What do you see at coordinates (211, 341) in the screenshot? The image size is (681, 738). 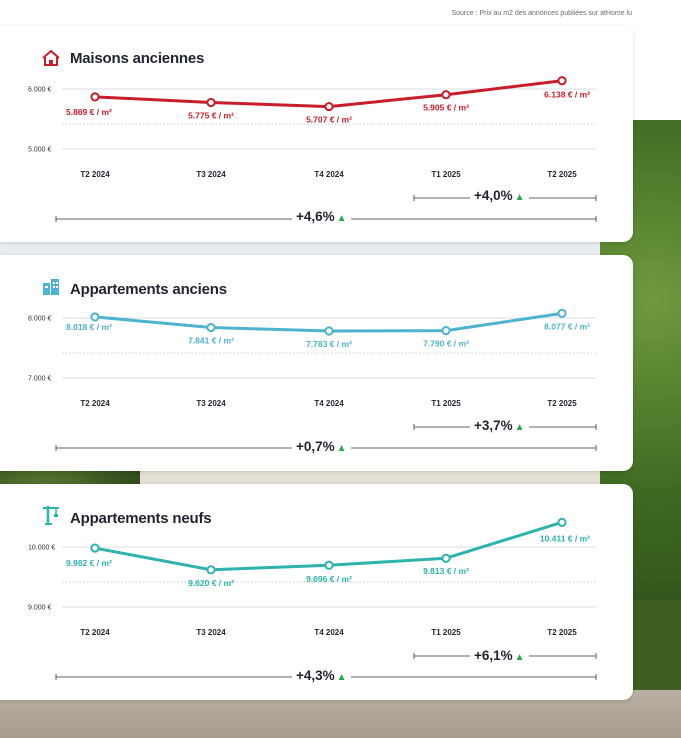 I see `data-label: 7.841 € / m²` at bounding box center [211, 341].